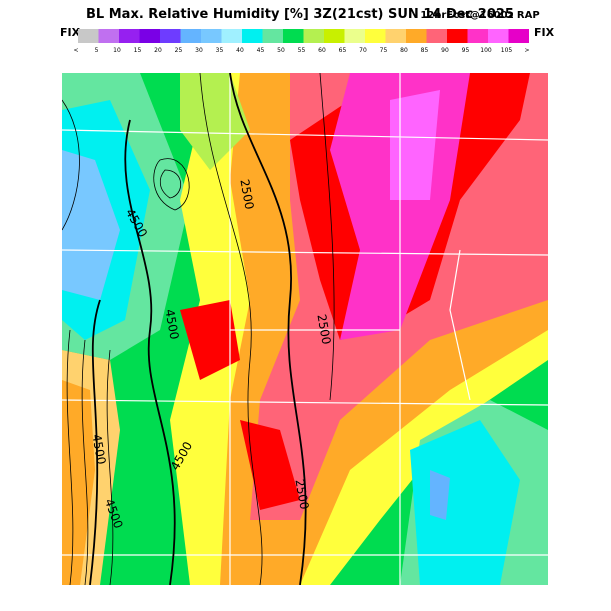  Describe the element at coordinates (240, 50) in the screenshot. I see `legend-label: 40` at that location.